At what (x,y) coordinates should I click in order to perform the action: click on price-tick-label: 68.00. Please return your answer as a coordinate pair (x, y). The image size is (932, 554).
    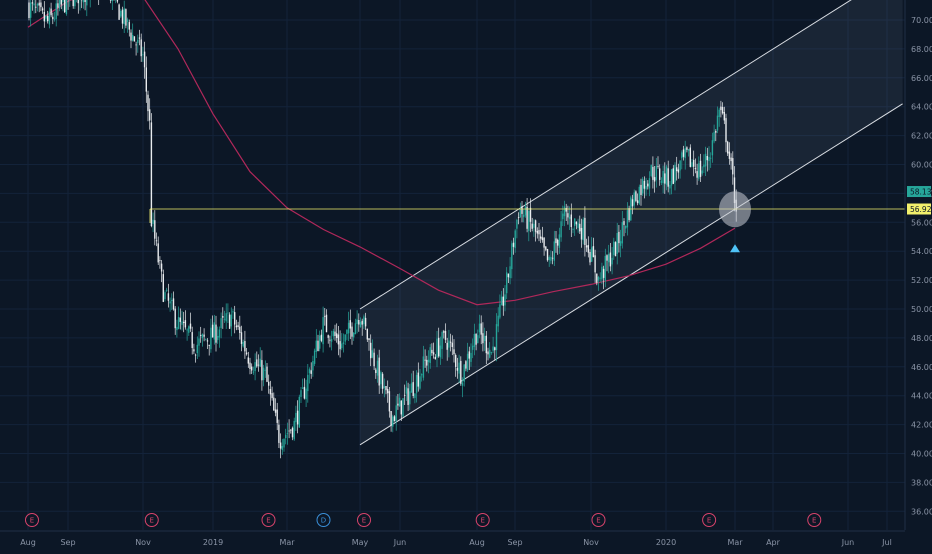
    Looking at the image, I should click on (921, 49).